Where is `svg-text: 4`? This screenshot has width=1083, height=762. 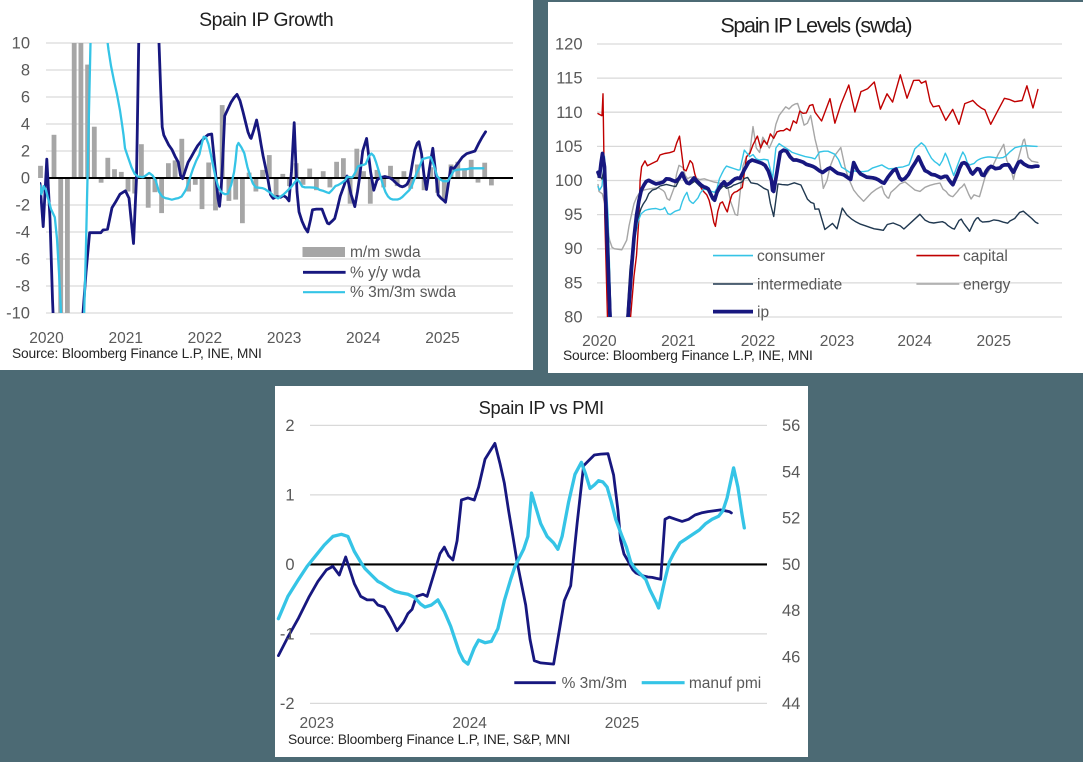 svg-text: 4 is located at coordinates (25, 125).